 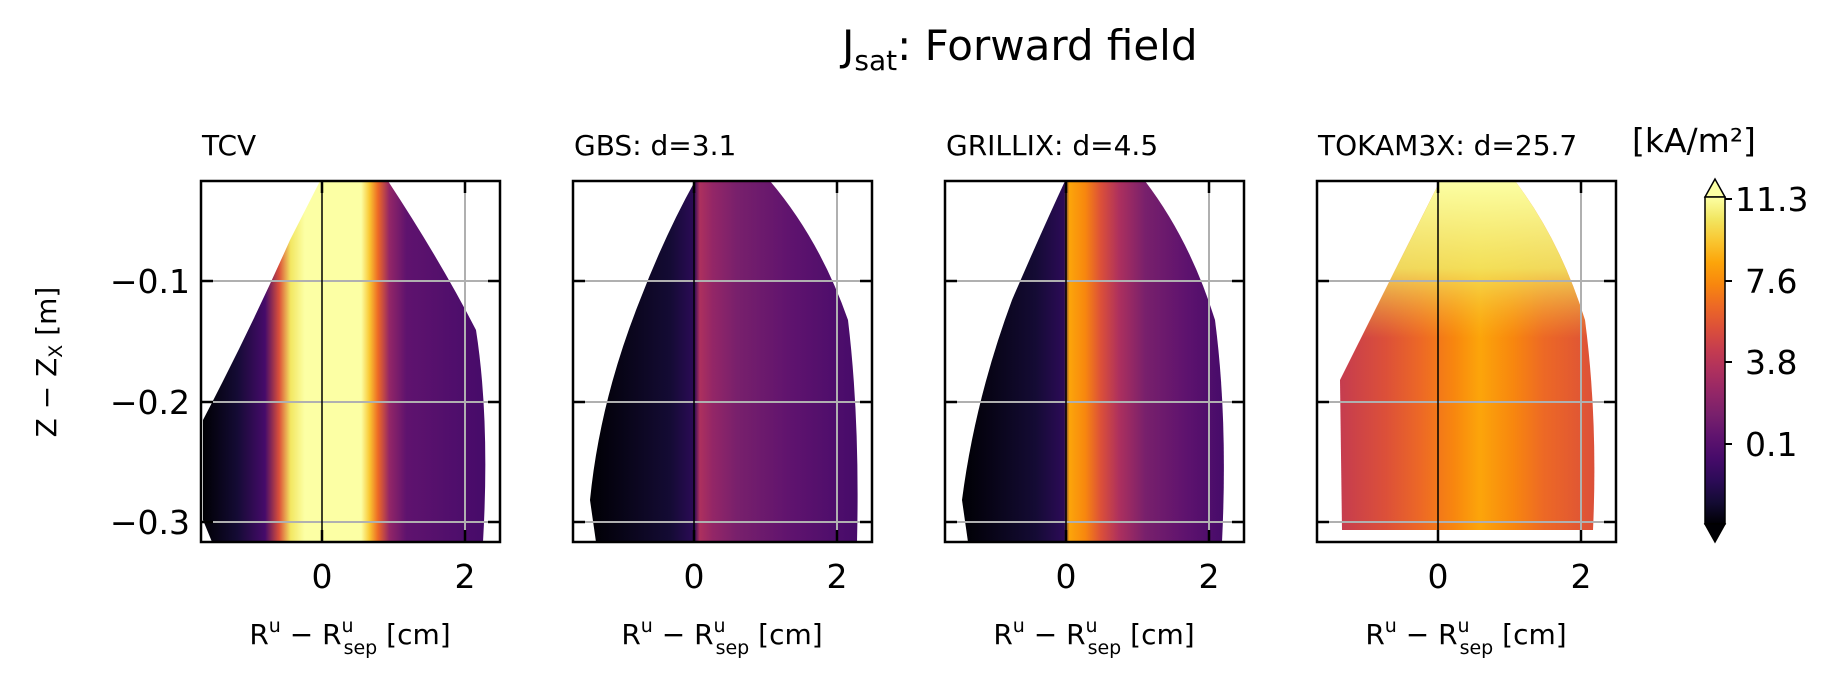 What do you see at coordinates (1018, 49) in the screenshot?
I see `figure-title: Jsat: Forward field` at bounding box center [1018, 49].